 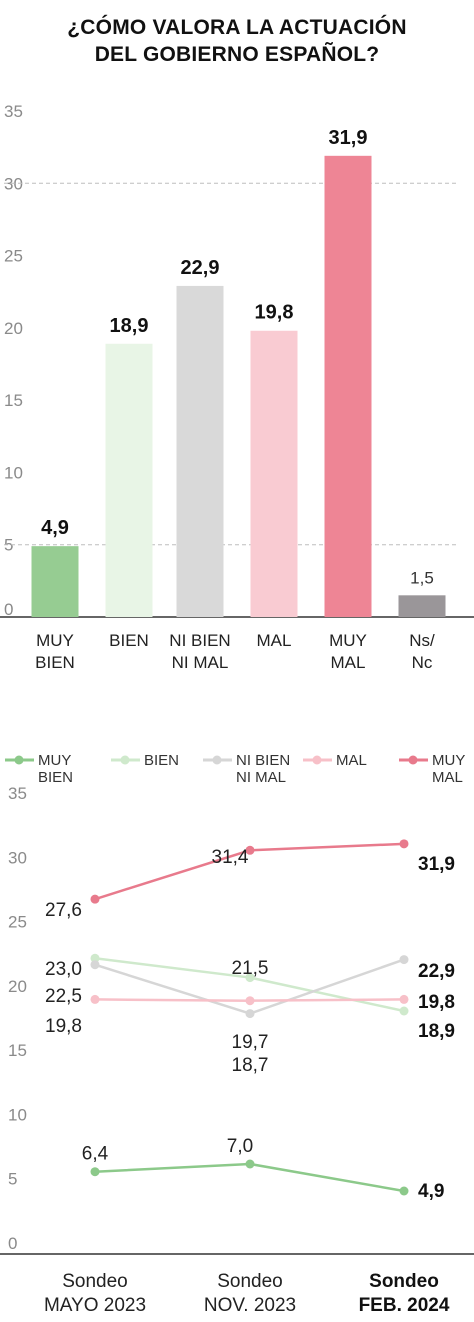 What do you see at coordinates (274, 313) in the screenshot?
I see `bar-value-label-3: 19,8` at bounding box center [274, 313].